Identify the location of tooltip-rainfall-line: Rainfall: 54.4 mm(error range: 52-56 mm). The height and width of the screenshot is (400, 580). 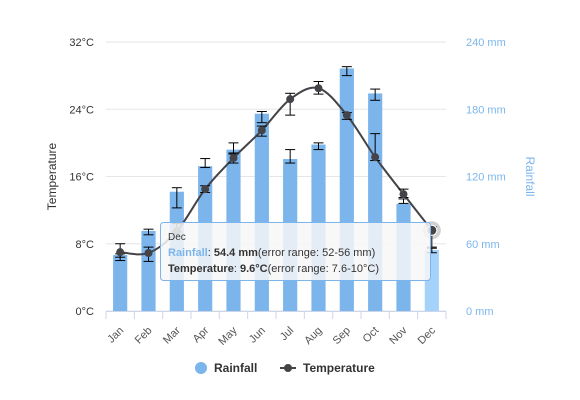
(271, 253).